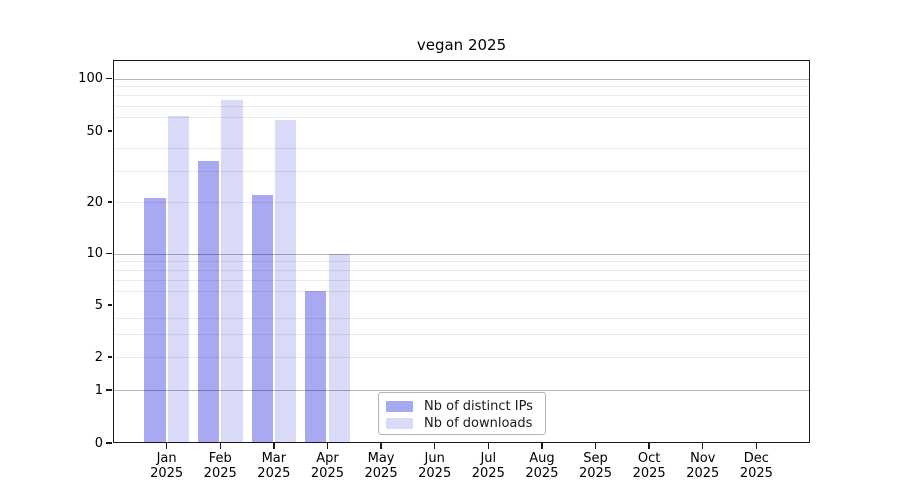 The image size is (900, 500). Describe the element at coordinates (399, 423) in the screenshot. I see `legend-swatch-downloads` at that location.